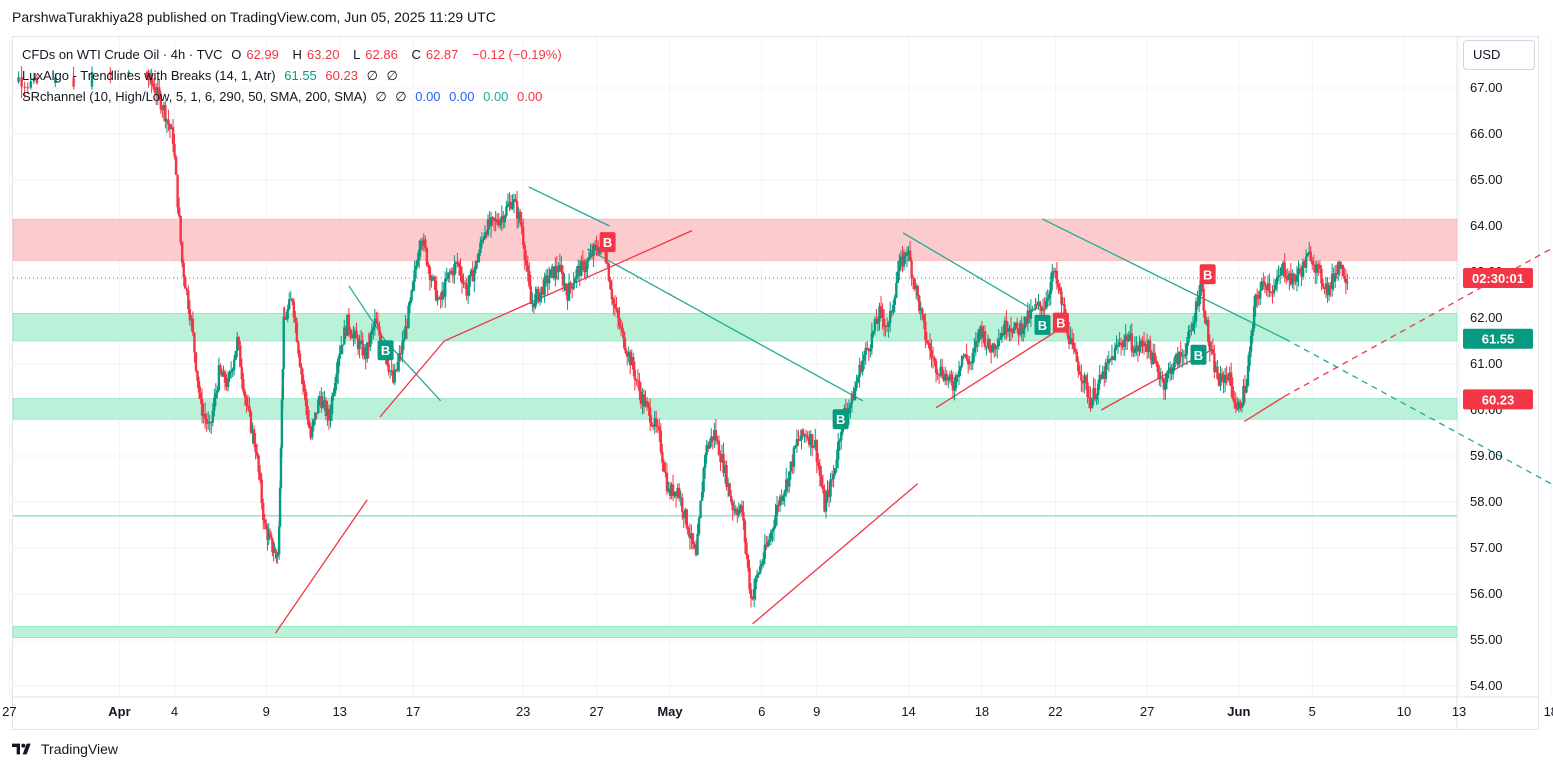 The image size is (1553, 772). What do you see at coordinates (1238, 711) in the screenshot?
I see `x-tick-label: Jun` at bounding box center [1238, 711].